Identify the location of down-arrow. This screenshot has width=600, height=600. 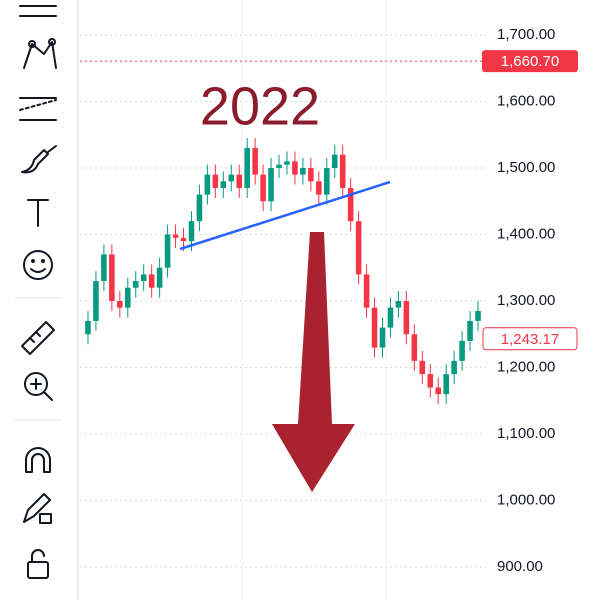
(313, 362).